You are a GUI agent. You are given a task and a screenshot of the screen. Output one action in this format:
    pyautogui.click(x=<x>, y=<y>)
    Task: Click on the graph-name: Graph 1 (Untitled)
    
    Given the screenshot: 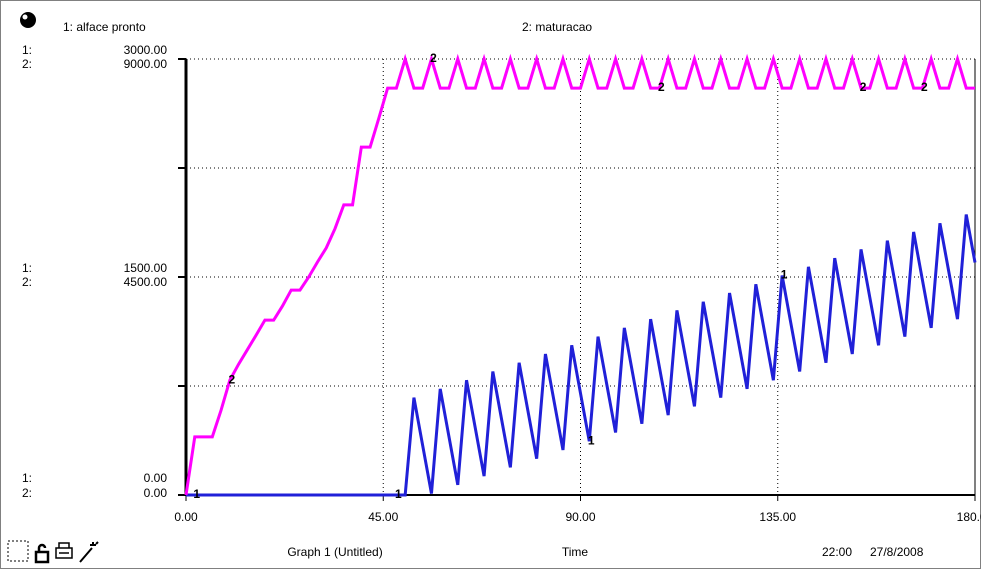 What is the action you would take?
    pyautogui.click(x=334, y=552)
    